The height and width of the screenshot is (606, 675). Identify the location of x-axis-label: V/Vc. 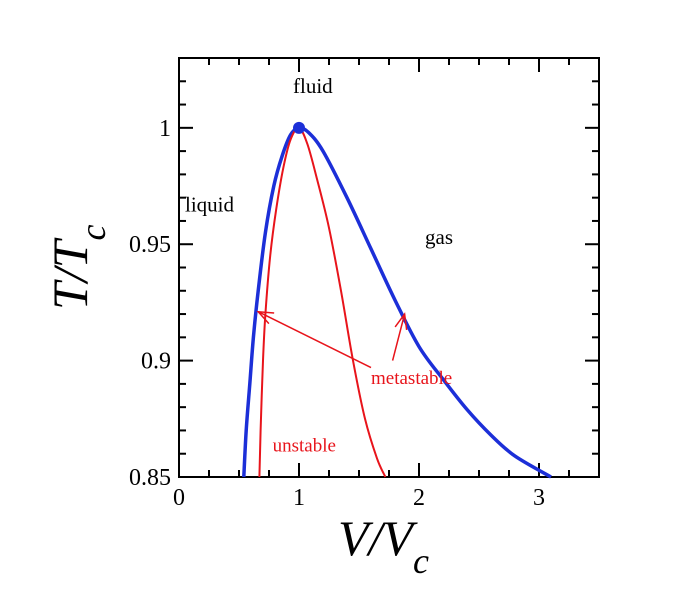
(383, 545).